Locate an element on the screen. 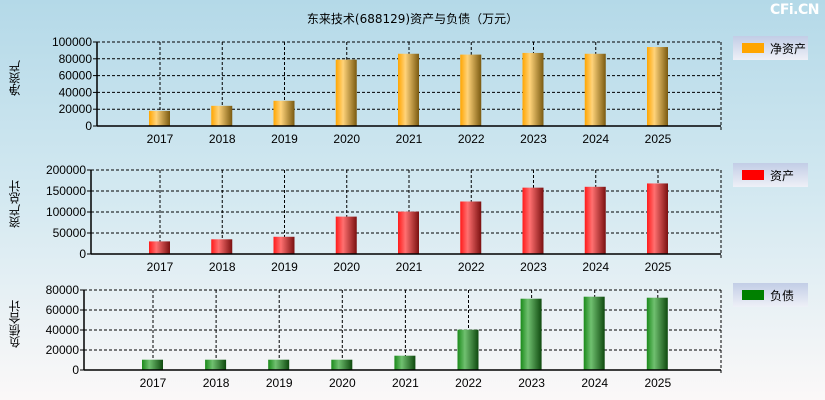 The height and width of the screenshot is (400, 825). legend: 负债 is located at coordinates (770, 295).